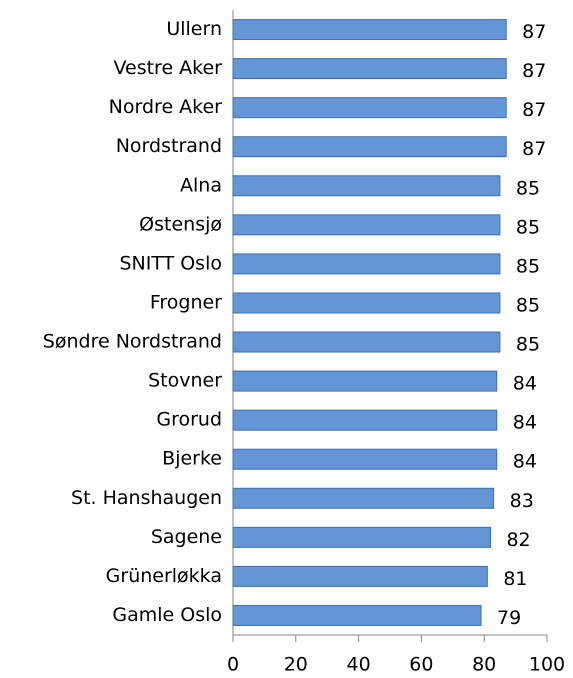 The height and width of the screenshot is (678, 573). I want to click on data-label: 83, so click(522, 501).